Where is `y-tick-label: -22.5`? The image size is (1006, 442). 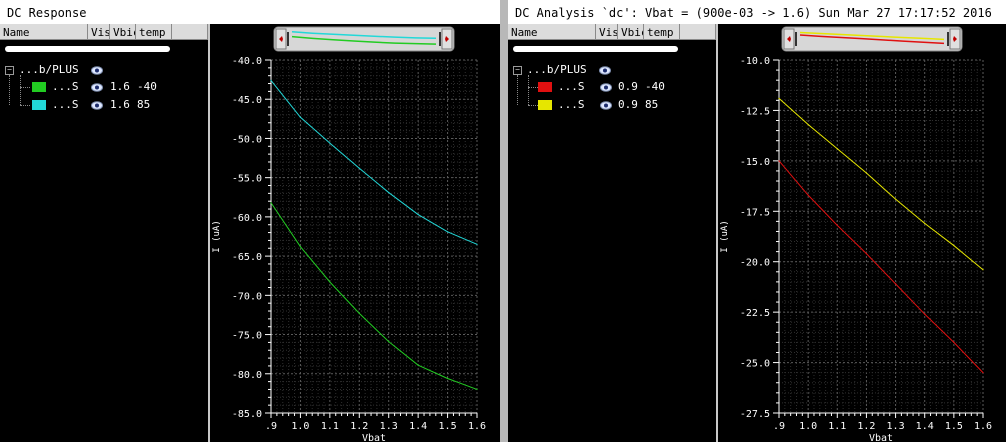 y-tick-label: -22.5 is located at coordinates (755, 313).